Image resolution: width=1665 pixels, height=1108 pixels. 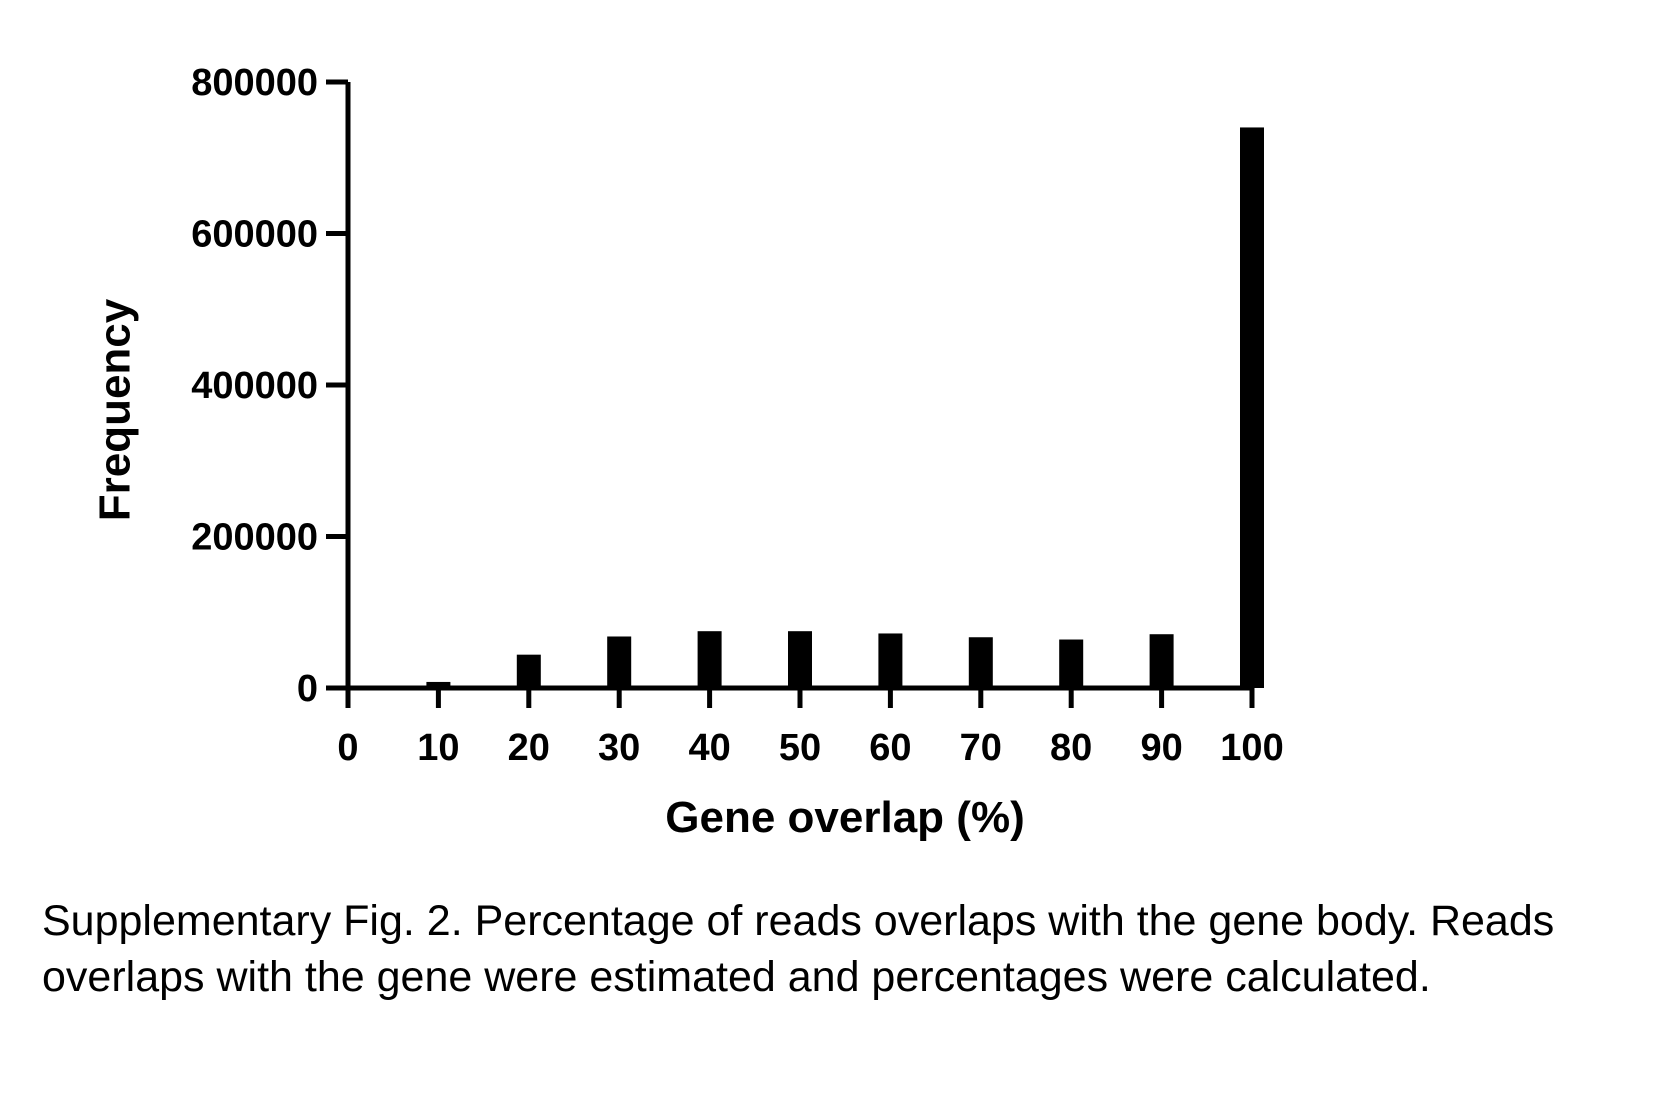 I want to click on x-axis-title: Gene overlap (%), so click(x=844, y=817).